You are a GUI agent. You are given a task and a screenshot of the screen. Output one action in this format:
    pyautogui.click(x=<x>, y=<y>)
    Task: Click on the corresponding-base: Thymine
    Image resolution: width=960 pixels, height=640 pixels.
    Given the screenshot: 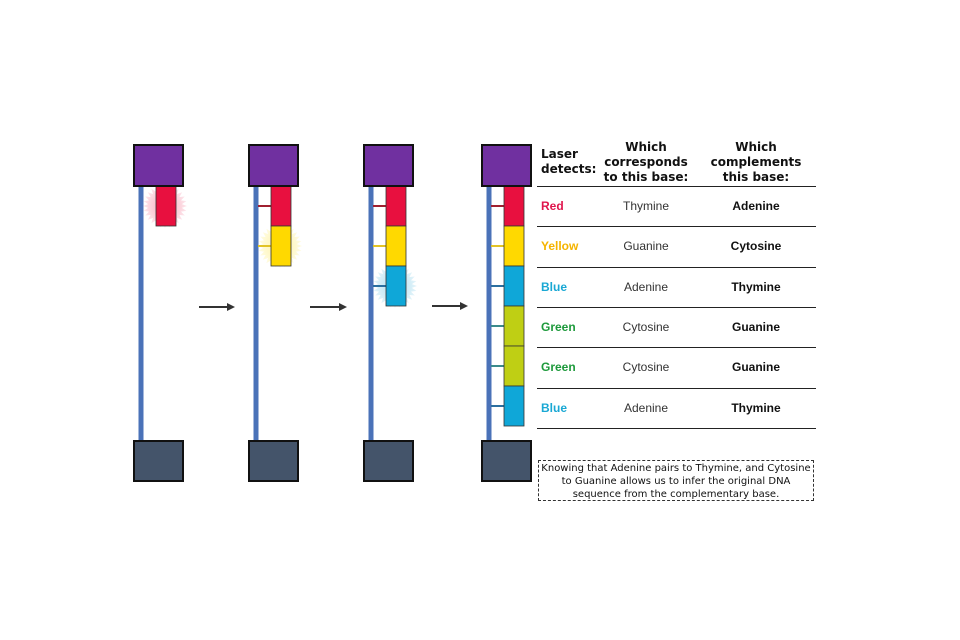 What is the action you would take?
    pyautogui.click(x=645, y=206)
    